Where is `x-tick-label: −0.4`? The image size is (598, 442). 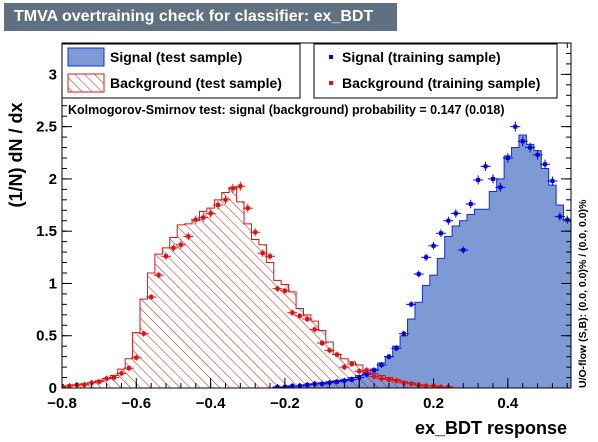
x-tick-label: −0.4 is located at coordinates (211, 403).